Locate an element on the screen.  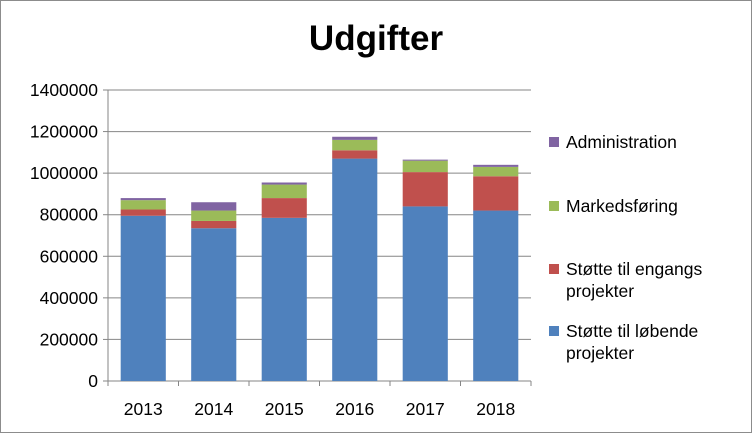
x-tick-label: 2013 is located at coordinates (143, 409).